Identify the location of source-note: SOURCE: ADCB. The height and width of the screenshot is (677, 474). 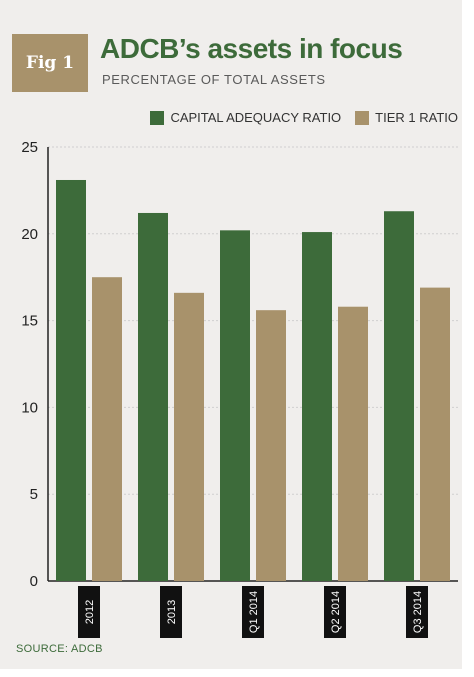
(59, 649).